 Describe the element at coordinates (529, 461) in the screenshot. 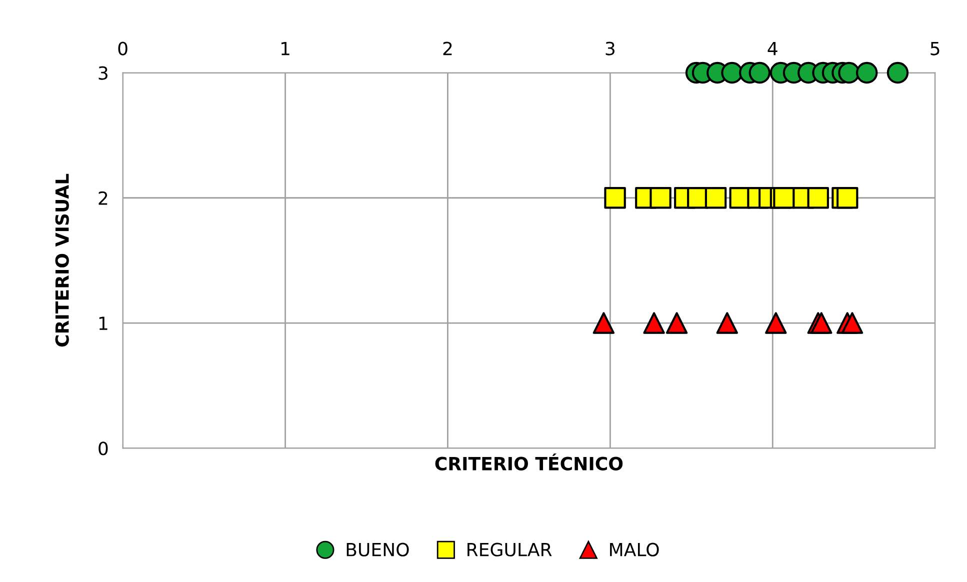

I see `x-axis-title: CRITERIO TÉCNICO` at that location.